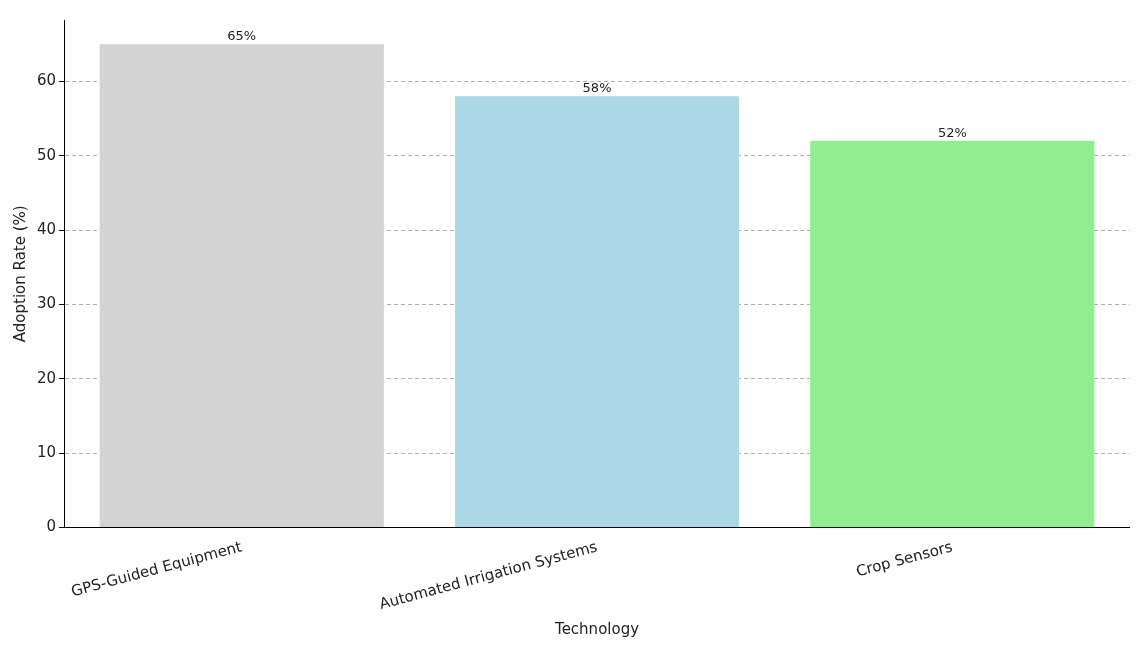 The image size is (1138, 651). Describe the element at coordinates (952, 333) in the screenshot. I see `bar` at that location.